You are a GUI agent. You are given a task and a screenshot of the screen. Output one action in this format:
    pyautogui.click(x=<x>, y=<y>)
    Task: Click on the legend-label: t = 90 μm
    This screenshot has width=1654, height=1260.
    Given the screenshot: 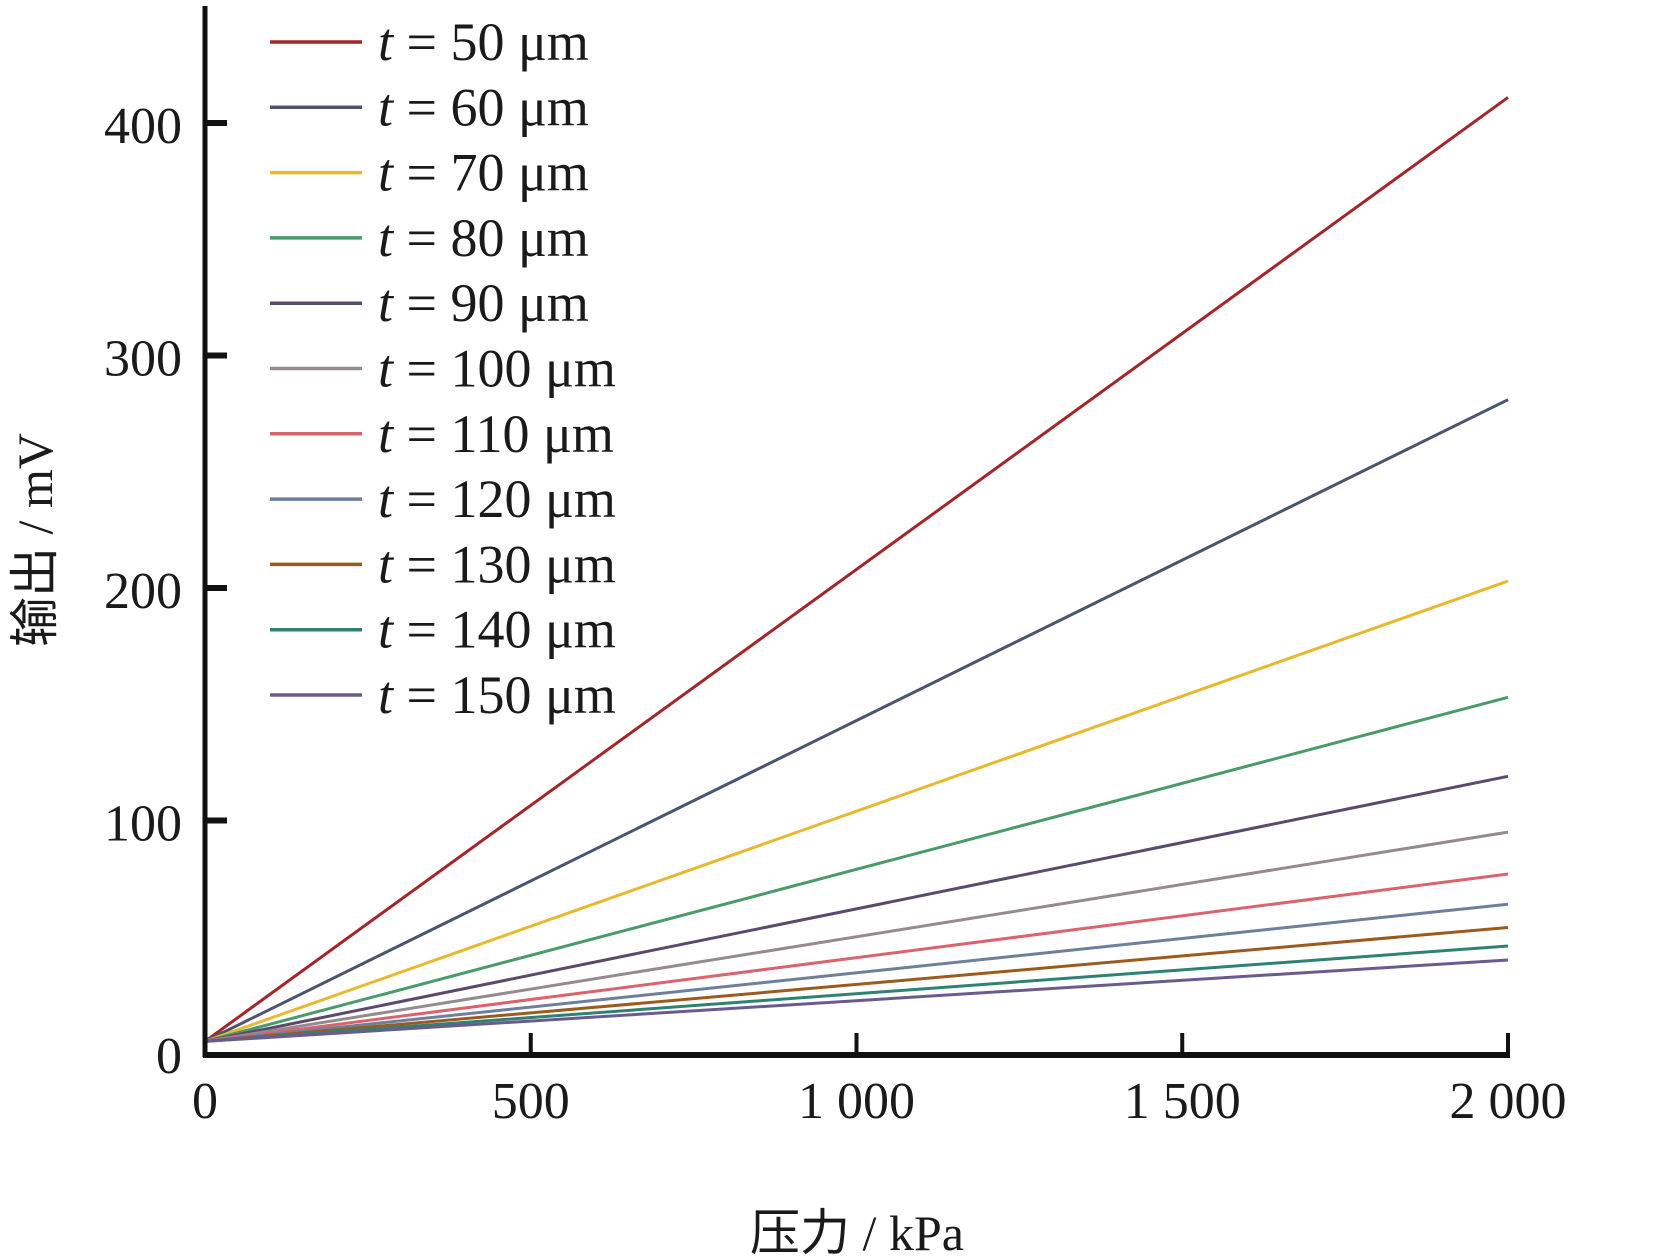 What is the action you would take?
    pyautogui.click(x=483, y=303)
    